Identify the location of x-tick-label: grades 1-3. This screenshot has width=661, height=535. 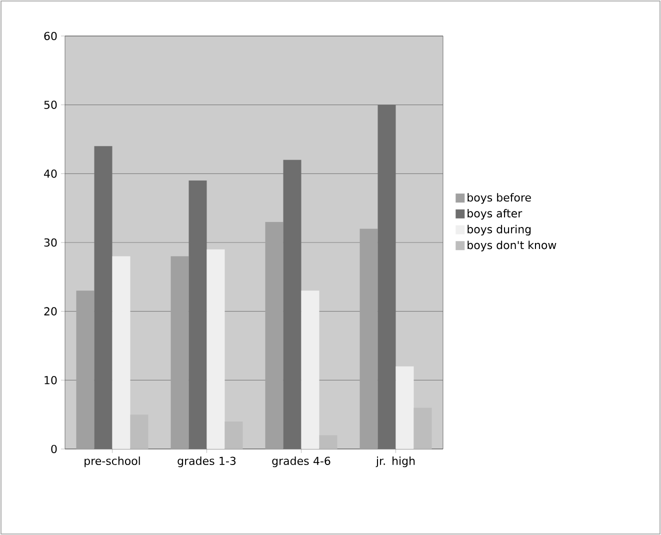
(207, 462).